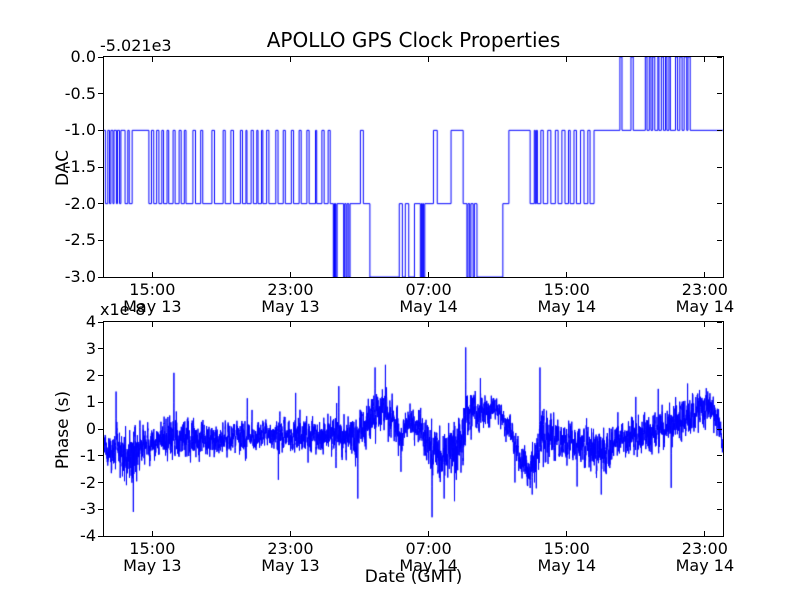 Image resolution: width=800 pixels, height=600 pixels. Describe the element at coordinates (413, 577) in the screenshot. I see `x-axis-label: Date (GMT)` at that location.